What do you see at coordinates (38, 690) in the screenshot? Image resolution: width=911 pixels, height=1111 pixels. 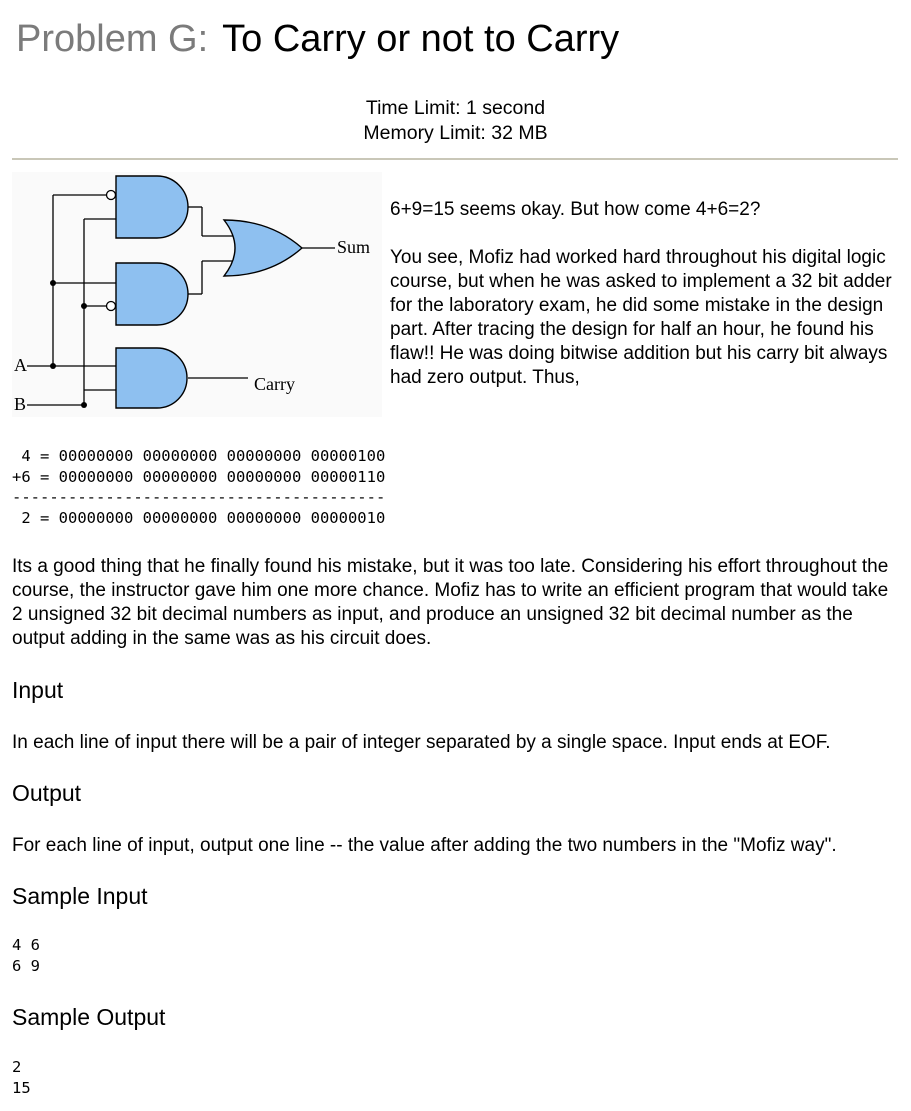 I see `input-heading: Input` at bounding box center [38, 690].